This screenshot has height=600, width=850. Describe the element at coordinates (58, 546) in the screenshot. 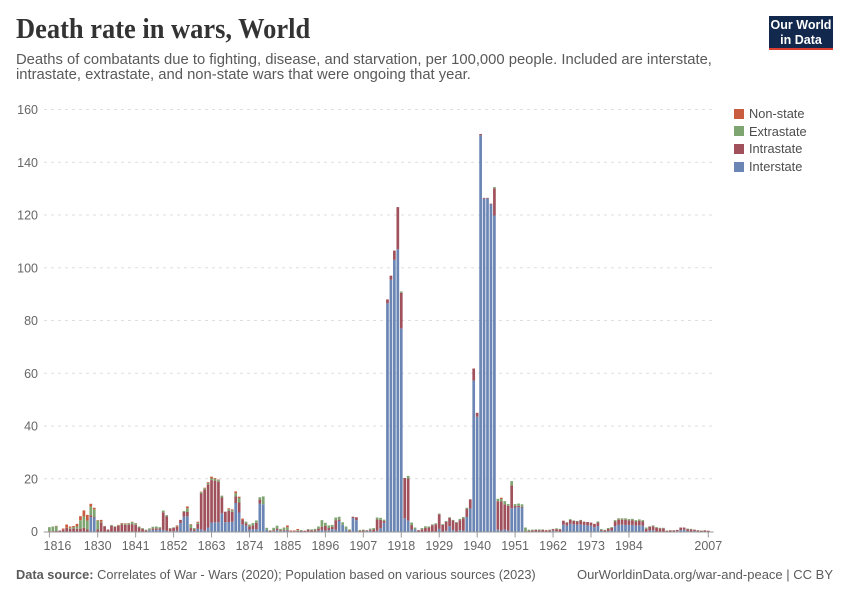

I see `svg-text: 1816` at that location.